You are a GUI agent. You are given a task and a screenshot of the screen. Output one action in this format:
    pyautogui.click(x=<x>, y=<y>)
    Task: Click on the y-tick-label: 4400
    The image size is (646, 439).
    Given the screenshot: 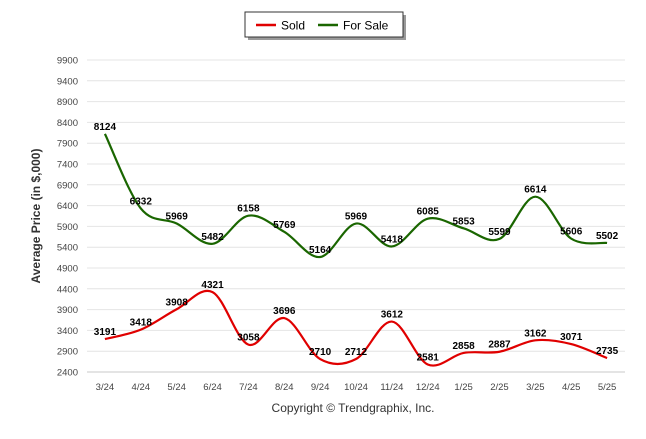 What is the action you would take?
    pyautogui.click(x=67, y=289)
    